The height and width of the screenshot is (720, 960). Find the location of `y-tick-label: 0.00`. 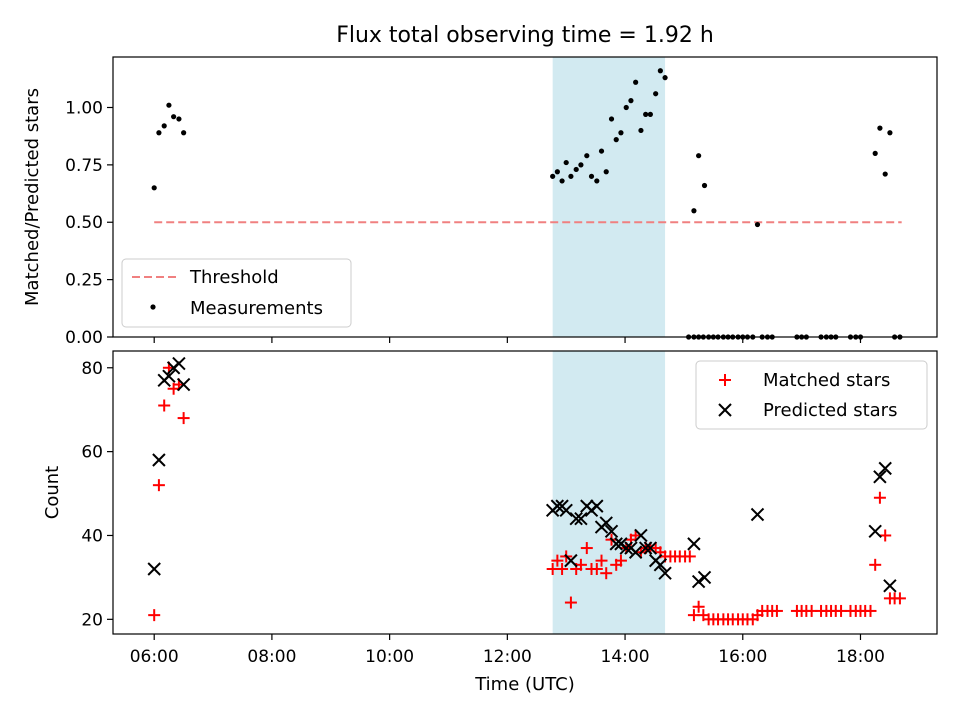

y-tick-label: 0.00 is located at coordinates (84, 338).